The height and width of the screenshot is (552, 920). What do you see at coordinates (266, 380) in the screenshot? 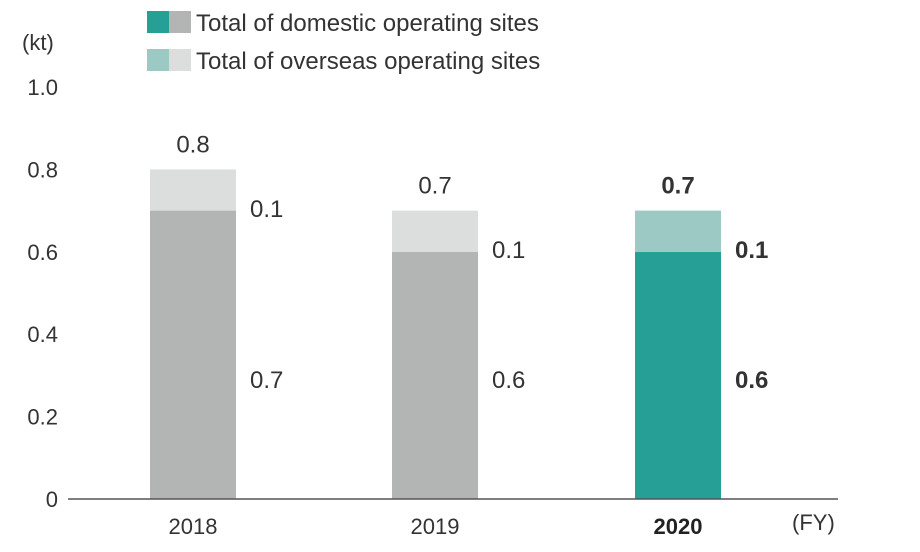
I see `domestic-label-2018: 0.7` at bounding box center [266, 380].